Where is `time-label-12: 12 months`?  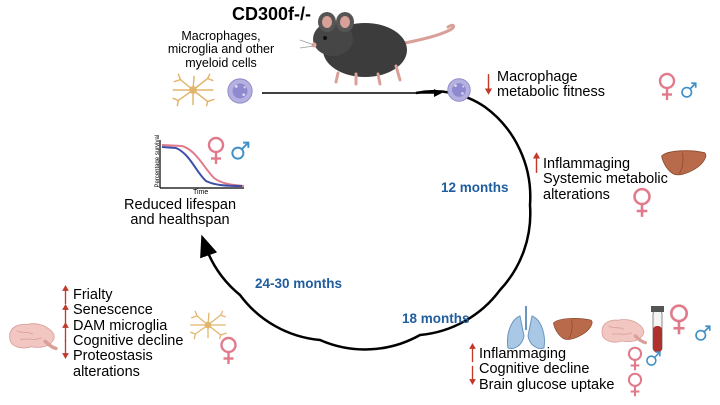
time-label-12: 12 months is located at coordinates (475, 187).